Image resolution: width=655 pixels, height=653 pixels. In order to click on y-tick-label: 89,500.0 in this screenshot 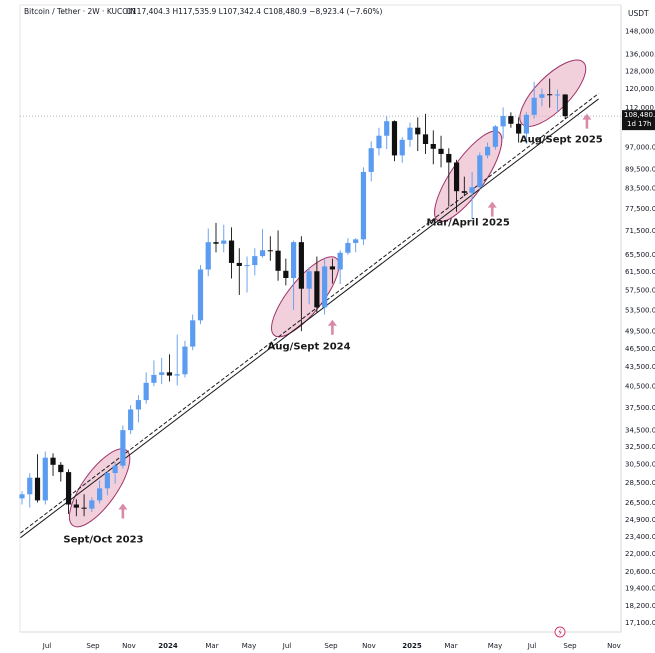, I will do `click(640, 169)`.